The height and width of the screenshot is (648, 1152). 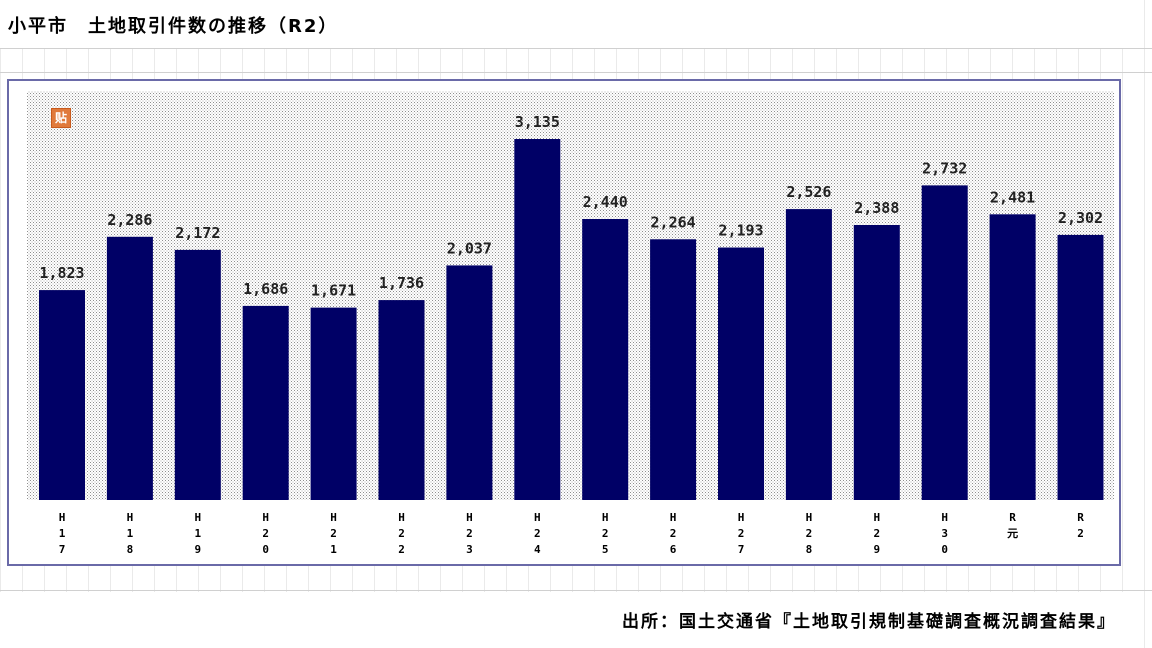 What do you see at coordinates (866, 619) in the screenshot?
I see `source-note: 出所：国土交通省『土地取引規制基礎調査概況調査結果』` at bounding box center [866, 619].